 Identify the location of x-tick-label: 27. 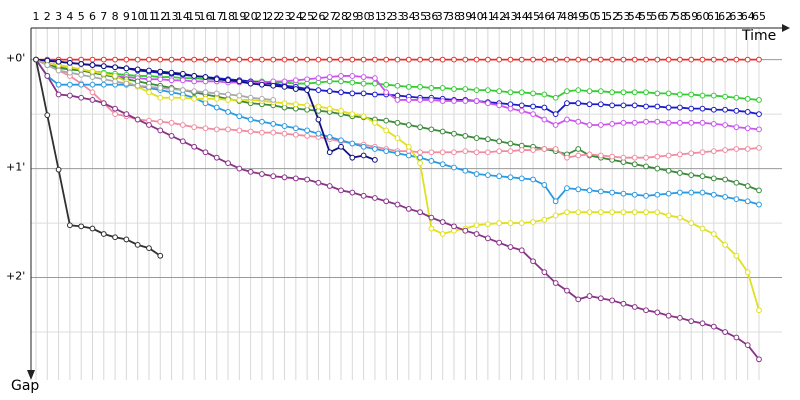
(330, 16).